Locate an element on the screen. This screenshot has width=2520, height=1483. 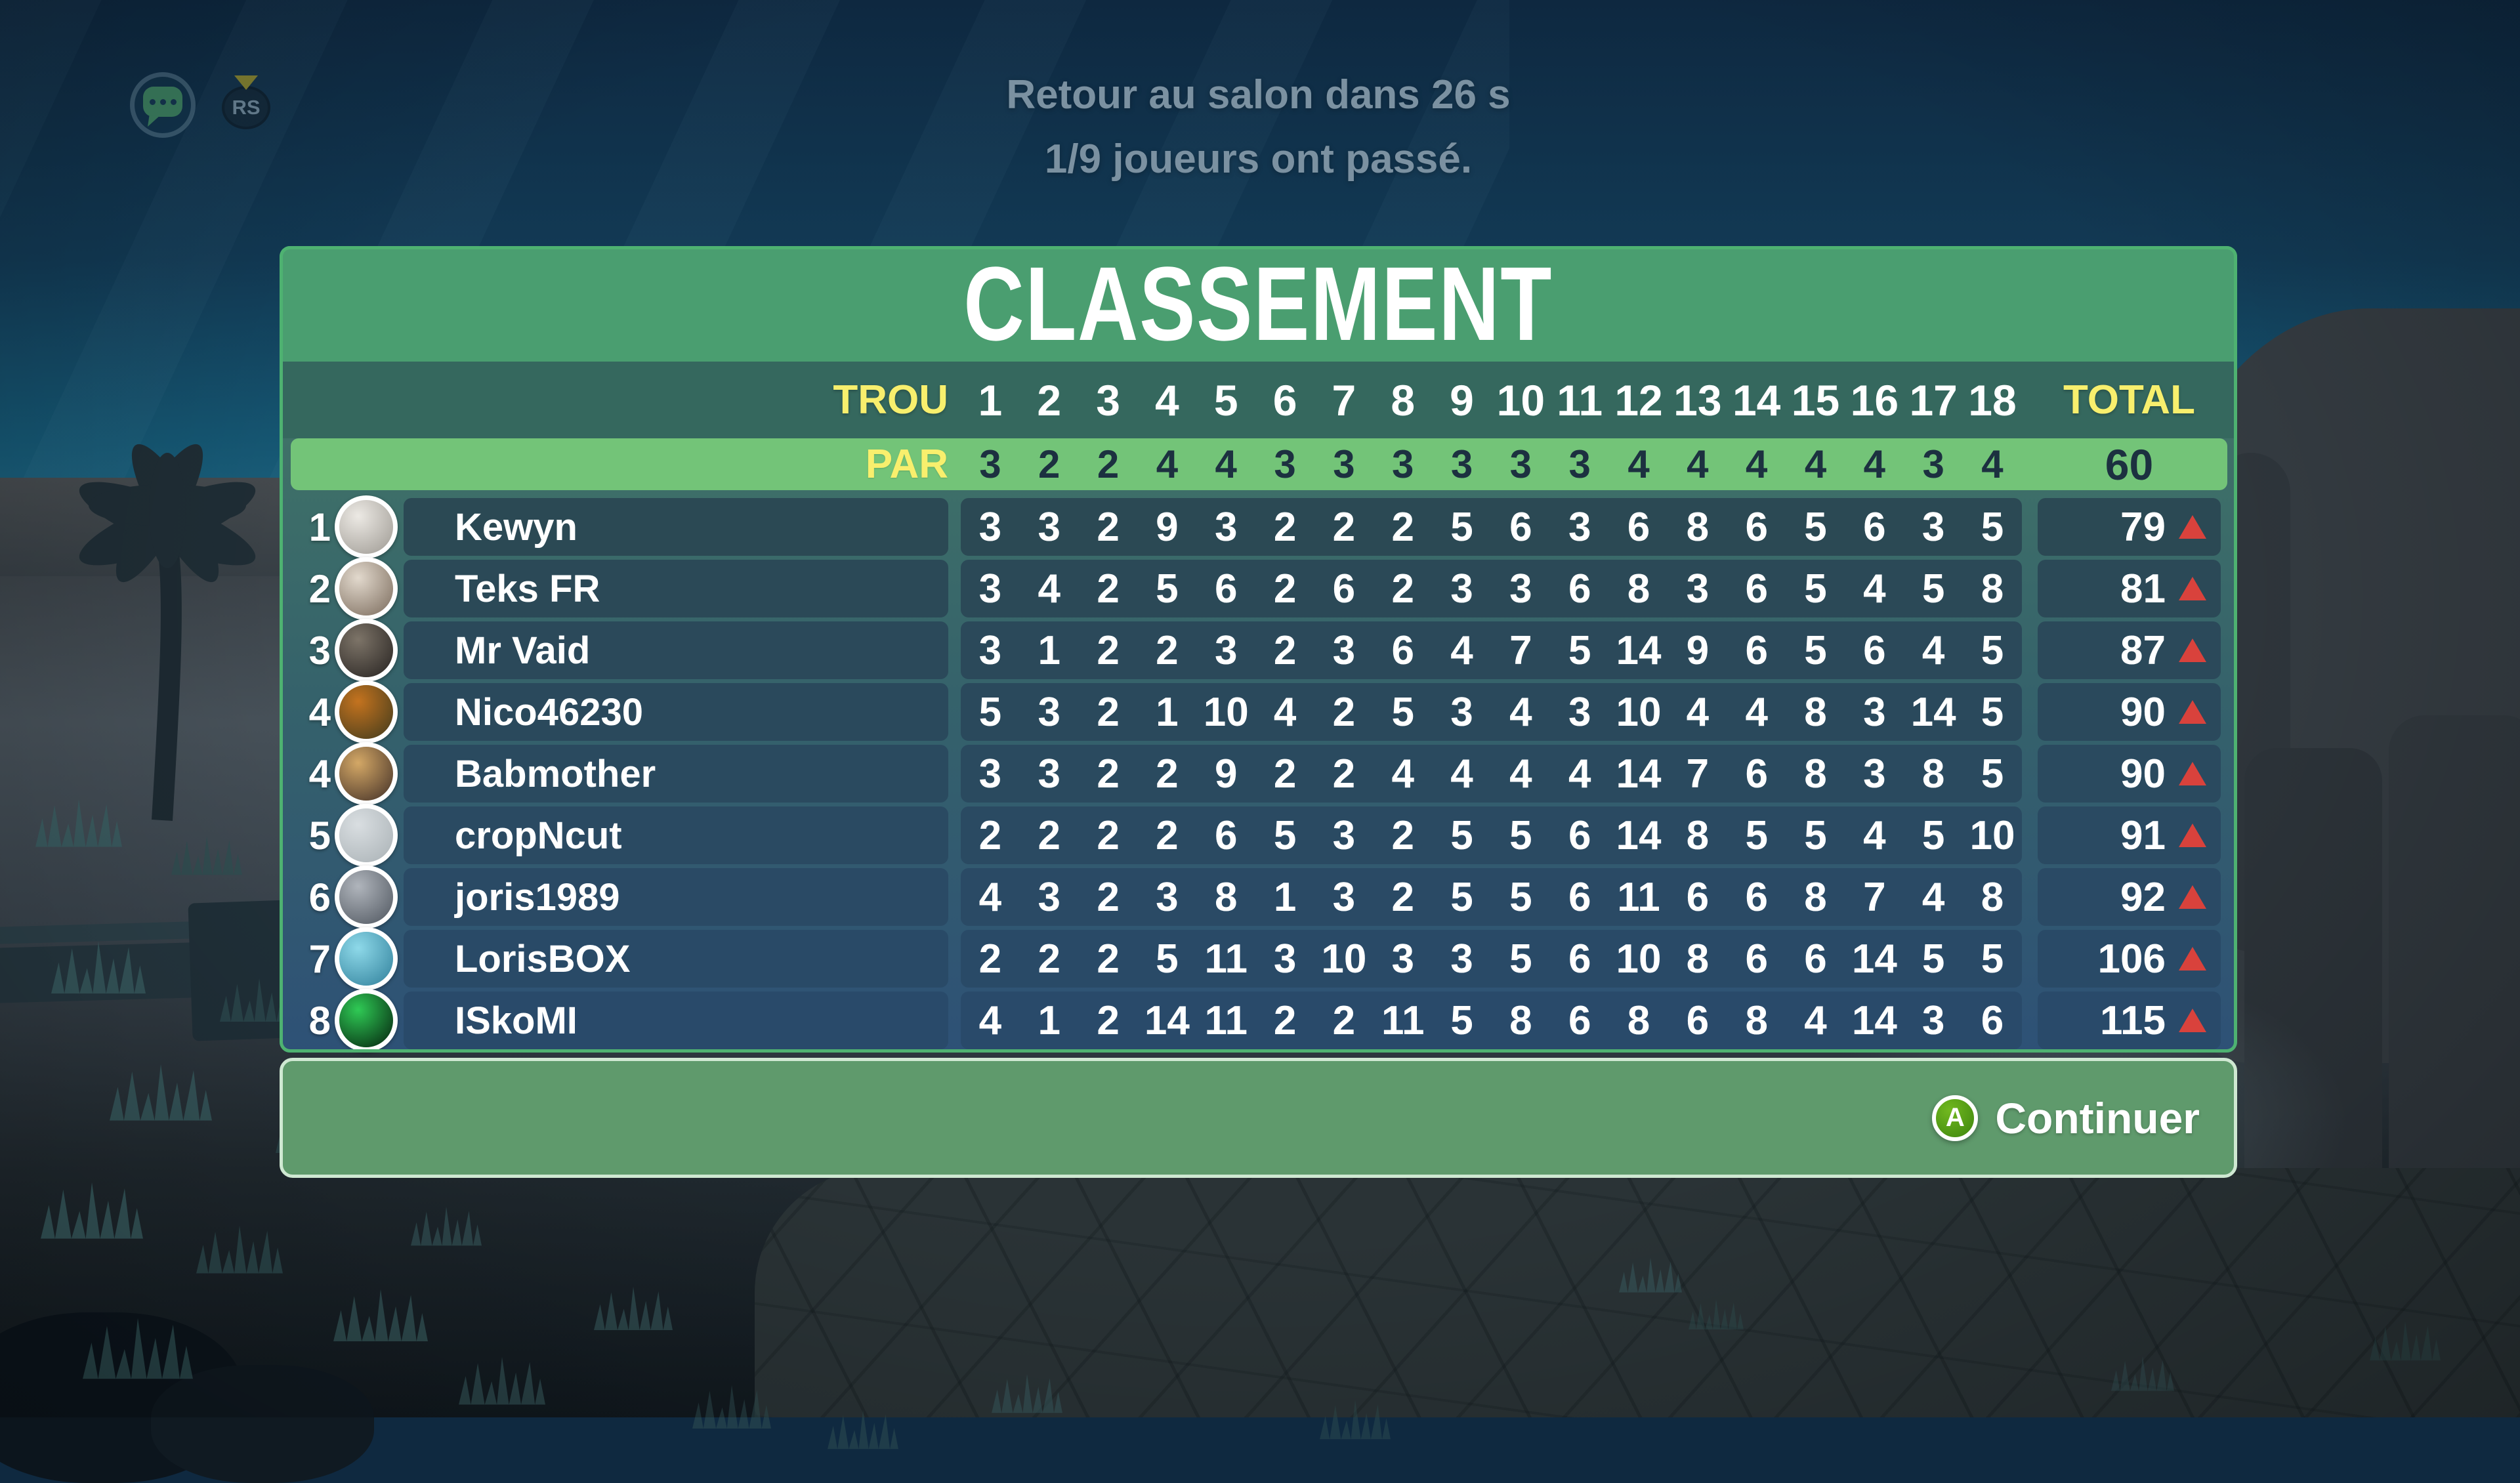
player-scores: 4 1 2 14 11 2 2 11 5 8 6 8 6 8 4 14 3 6 is located at coordinates (1491, 1020).